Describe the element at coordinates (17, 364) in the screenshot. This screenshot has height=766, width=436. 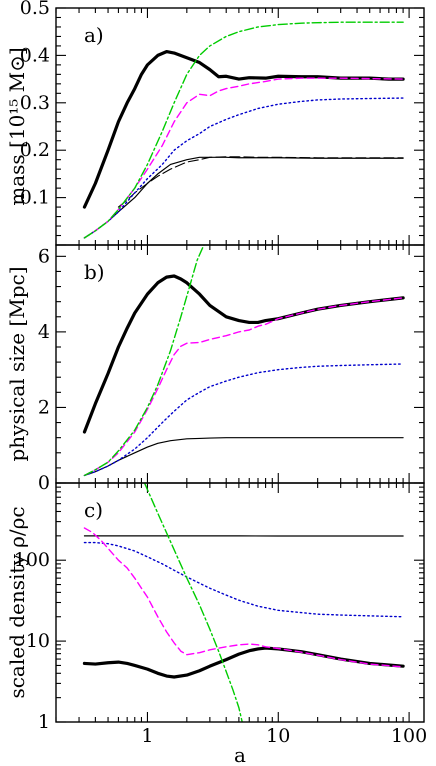
I see `y-axis-label: physical size [Mpc]` at that location.